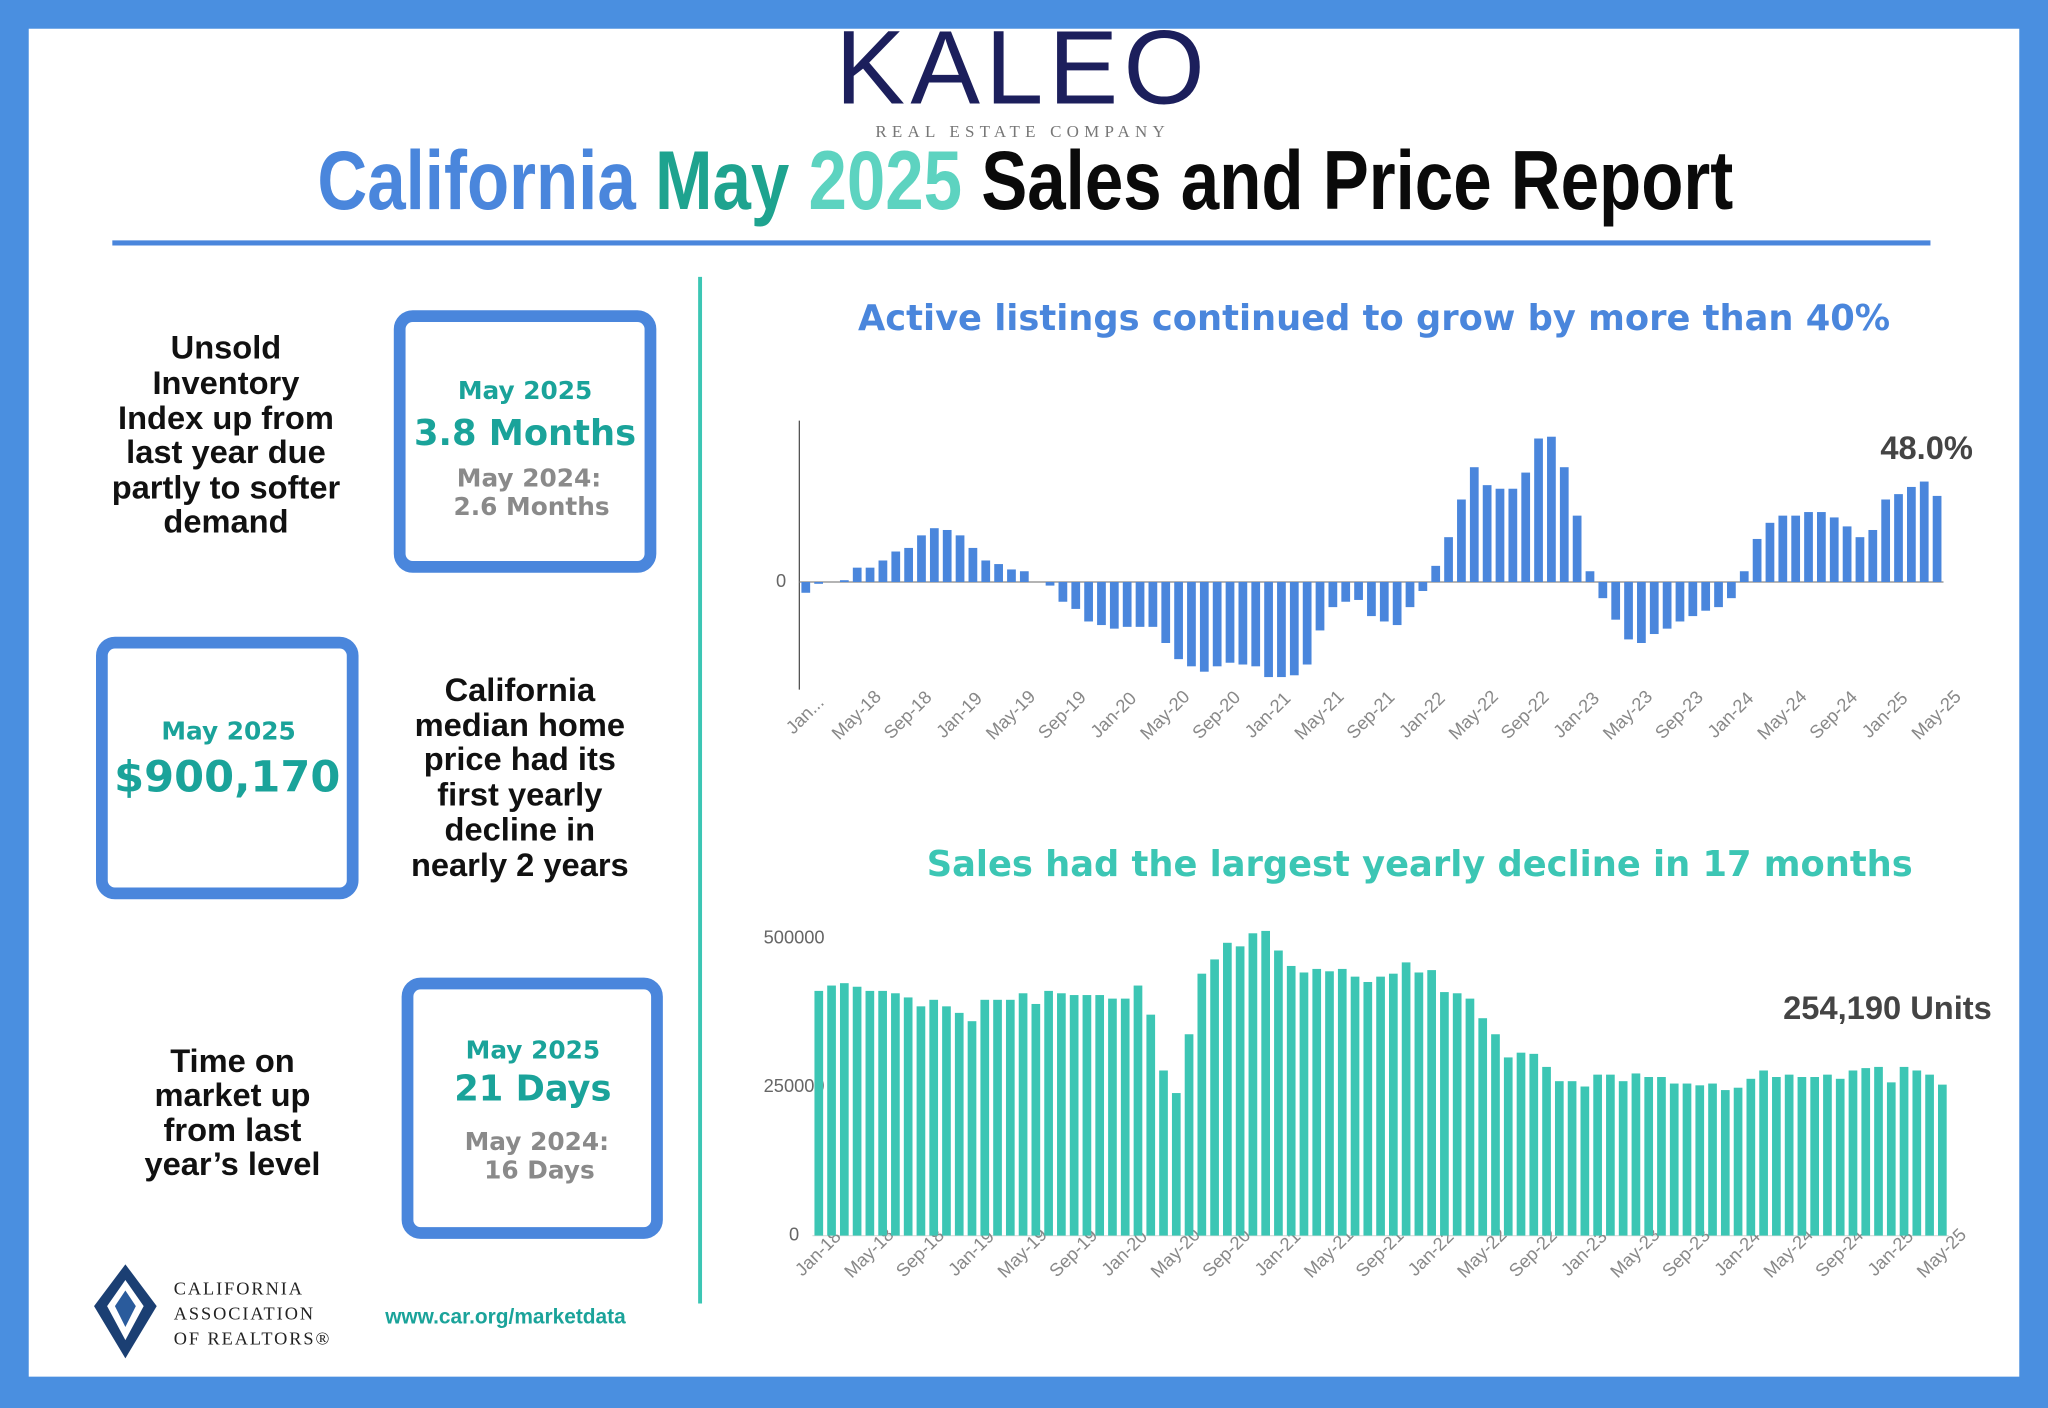  What do you see at coordinates (253, 1338) in the screenshot?
I see `organization: OF REALTORS®` at bounding box center [253, 1338].